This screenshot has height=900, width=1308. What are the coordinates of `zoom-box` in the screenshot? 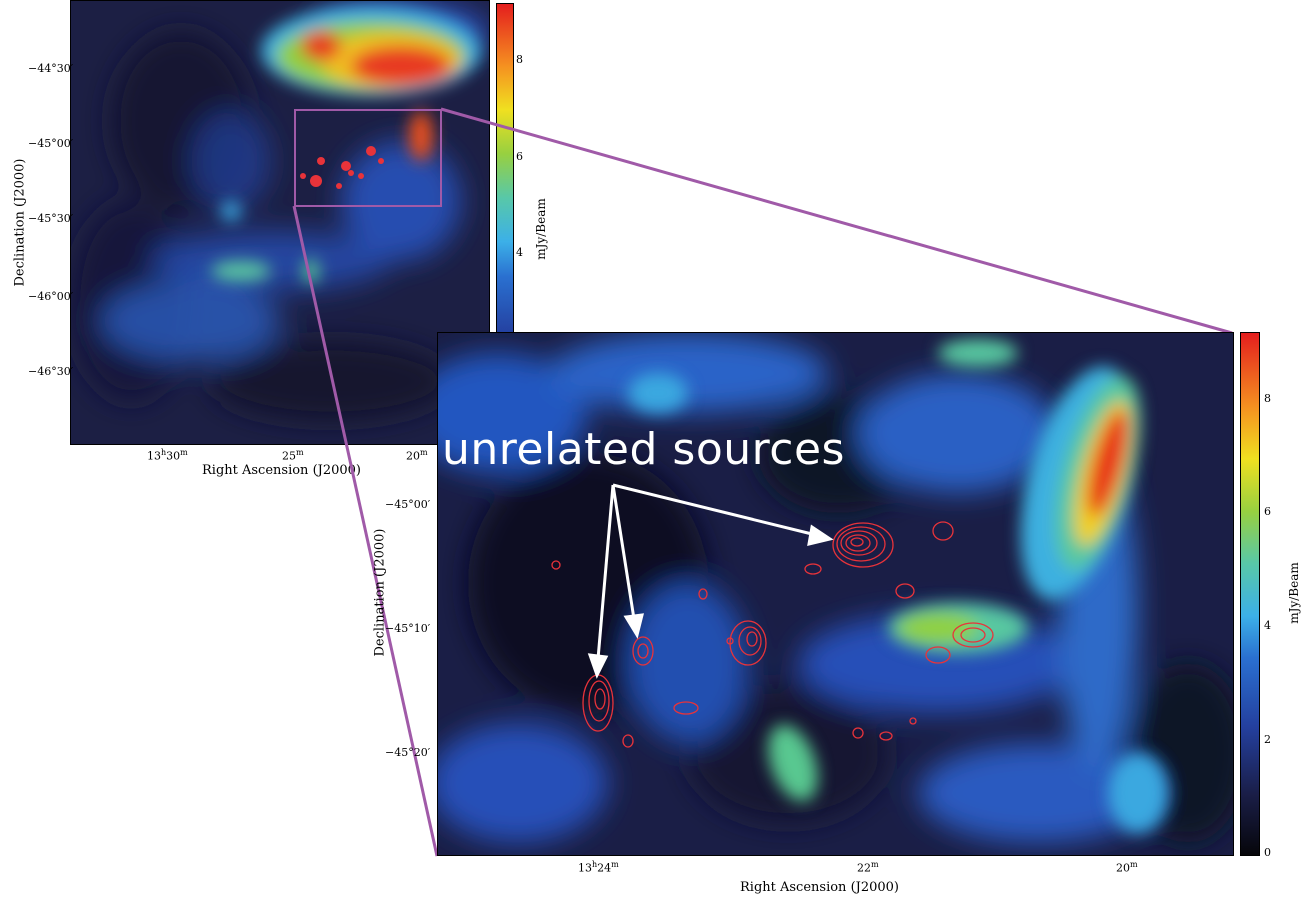 It's located at (368, 158).